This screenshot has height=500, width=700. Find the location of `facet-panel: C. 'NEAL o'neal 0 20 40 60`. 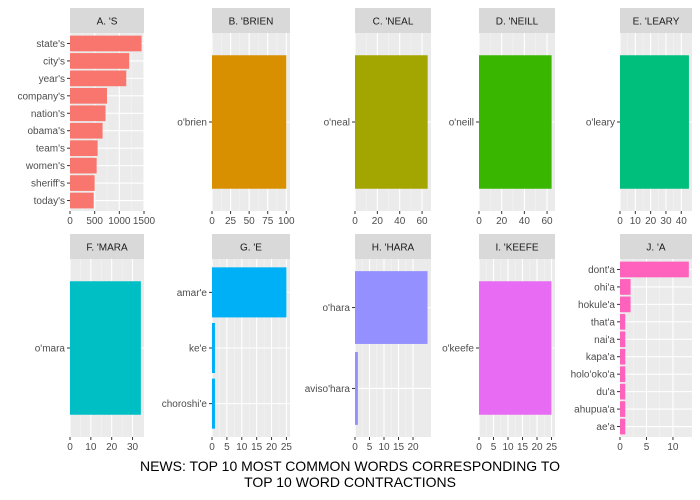

facet-panel: C. 'NEAL o'neal 0 20 40 60 is located at coordinates (377, 117).